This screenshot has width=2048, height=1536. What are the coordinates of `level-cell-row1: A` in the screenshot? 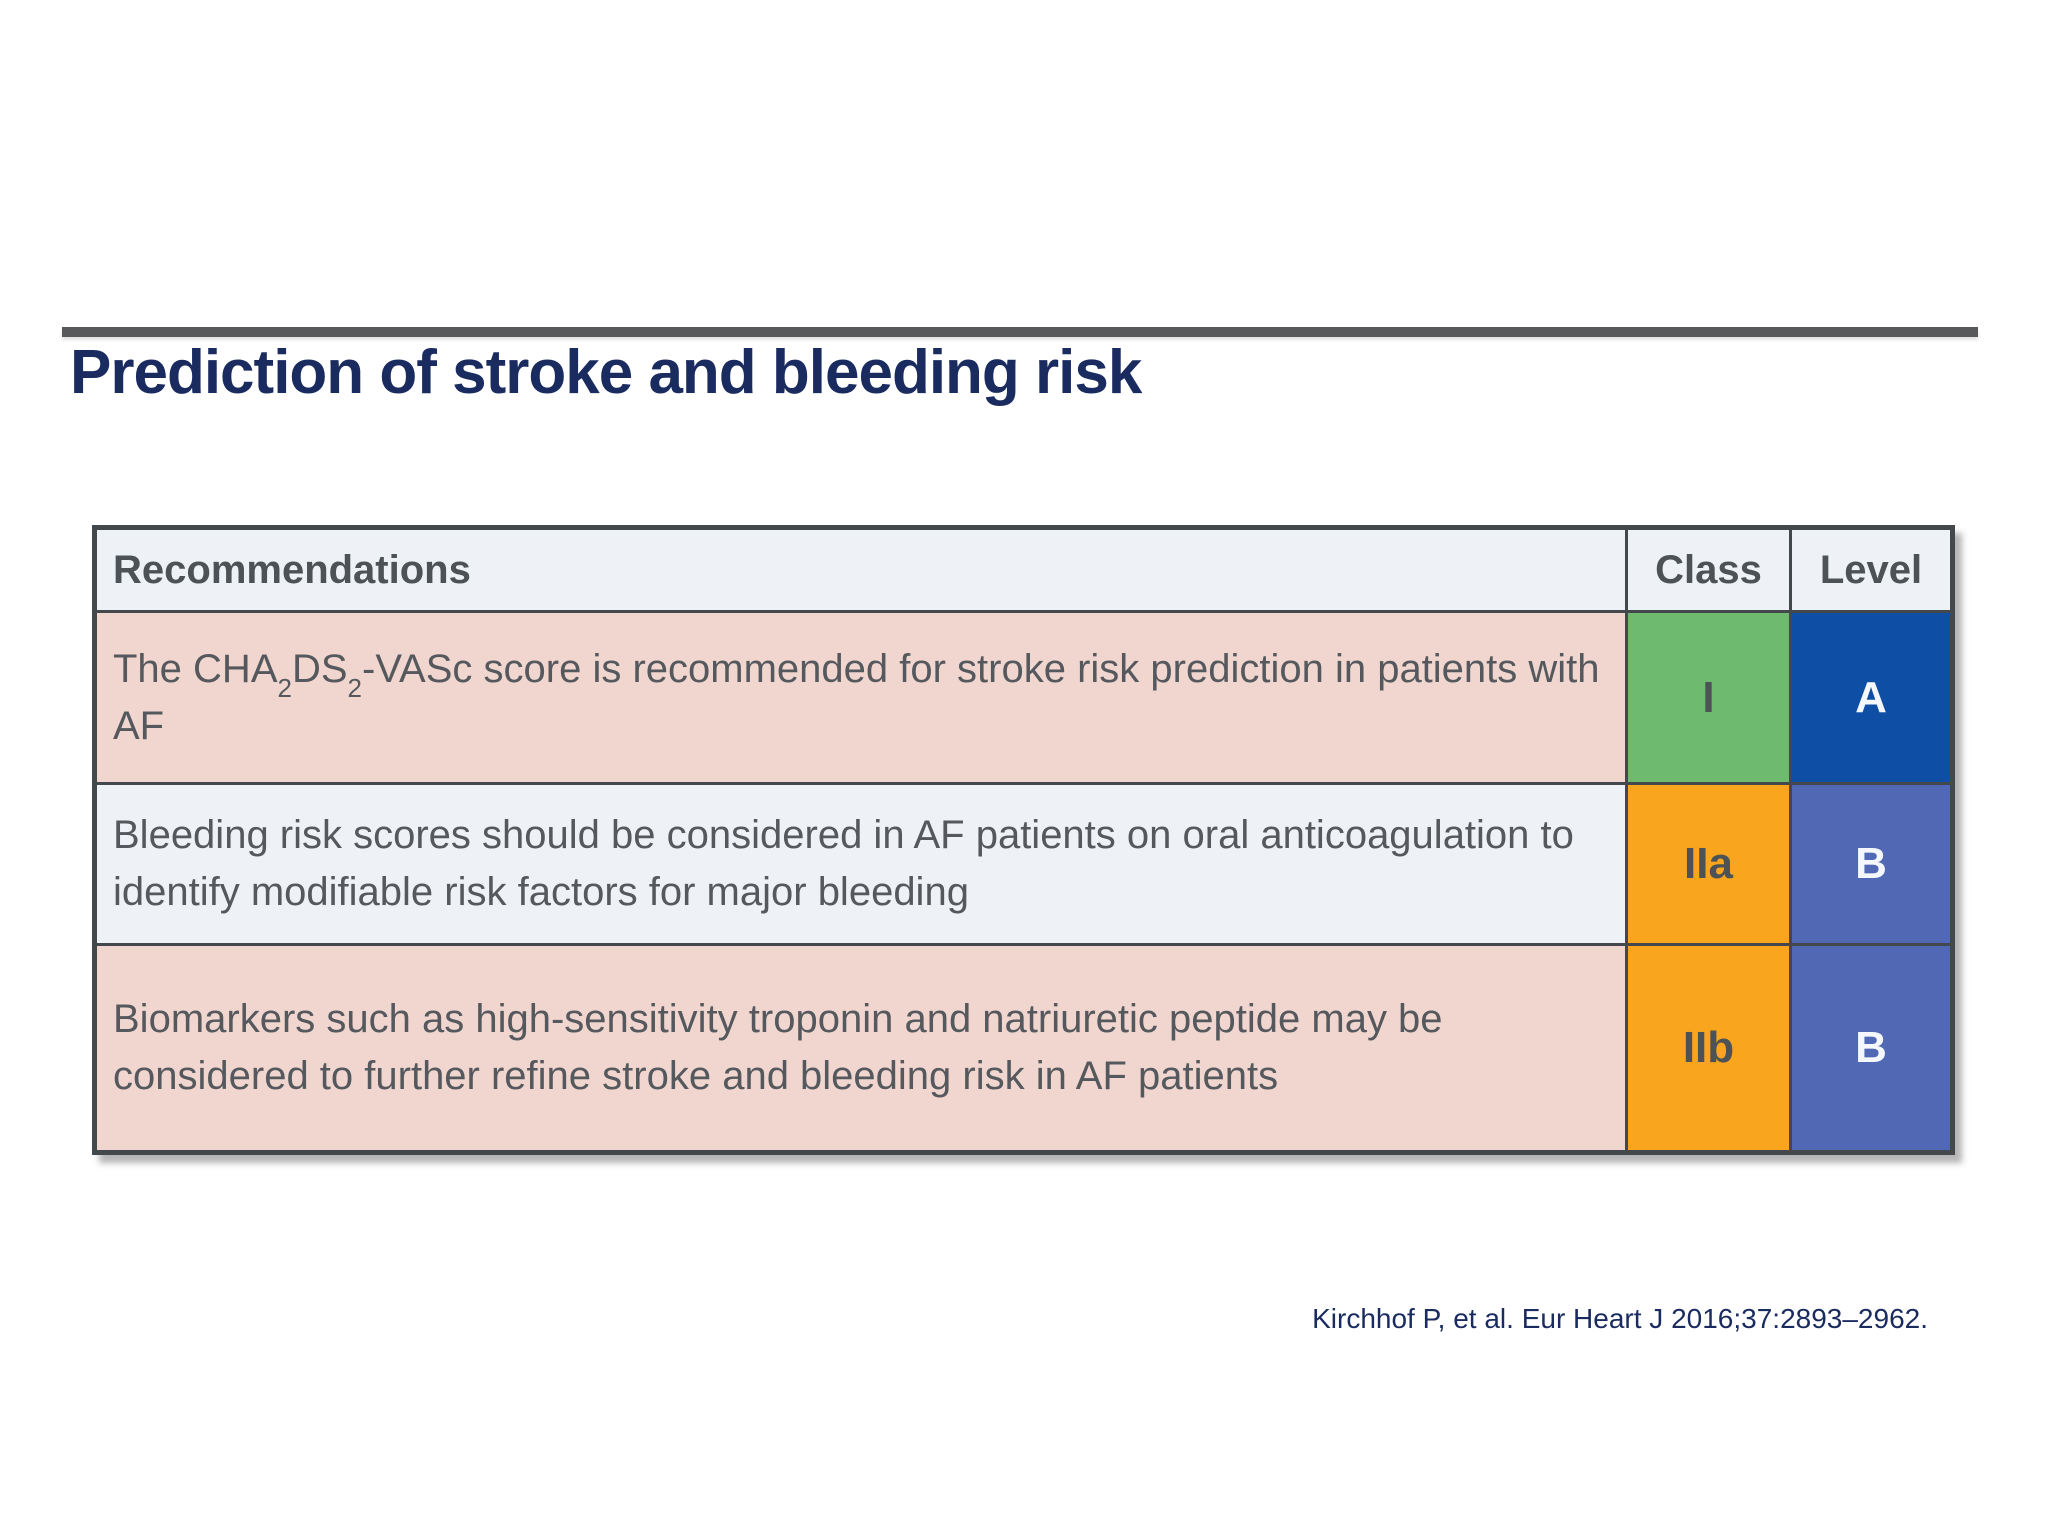 It's located at (1871, 697).